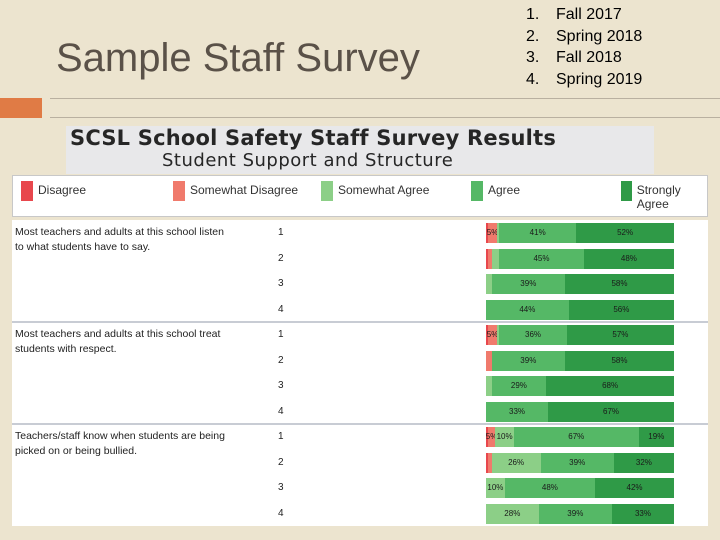 Image resolution: width=720 pixels, height=540 pixels. What do you see at coordinates (533, 79) in the screenshot?
I see `term-number: 4.` at bounding box center [533, 79].